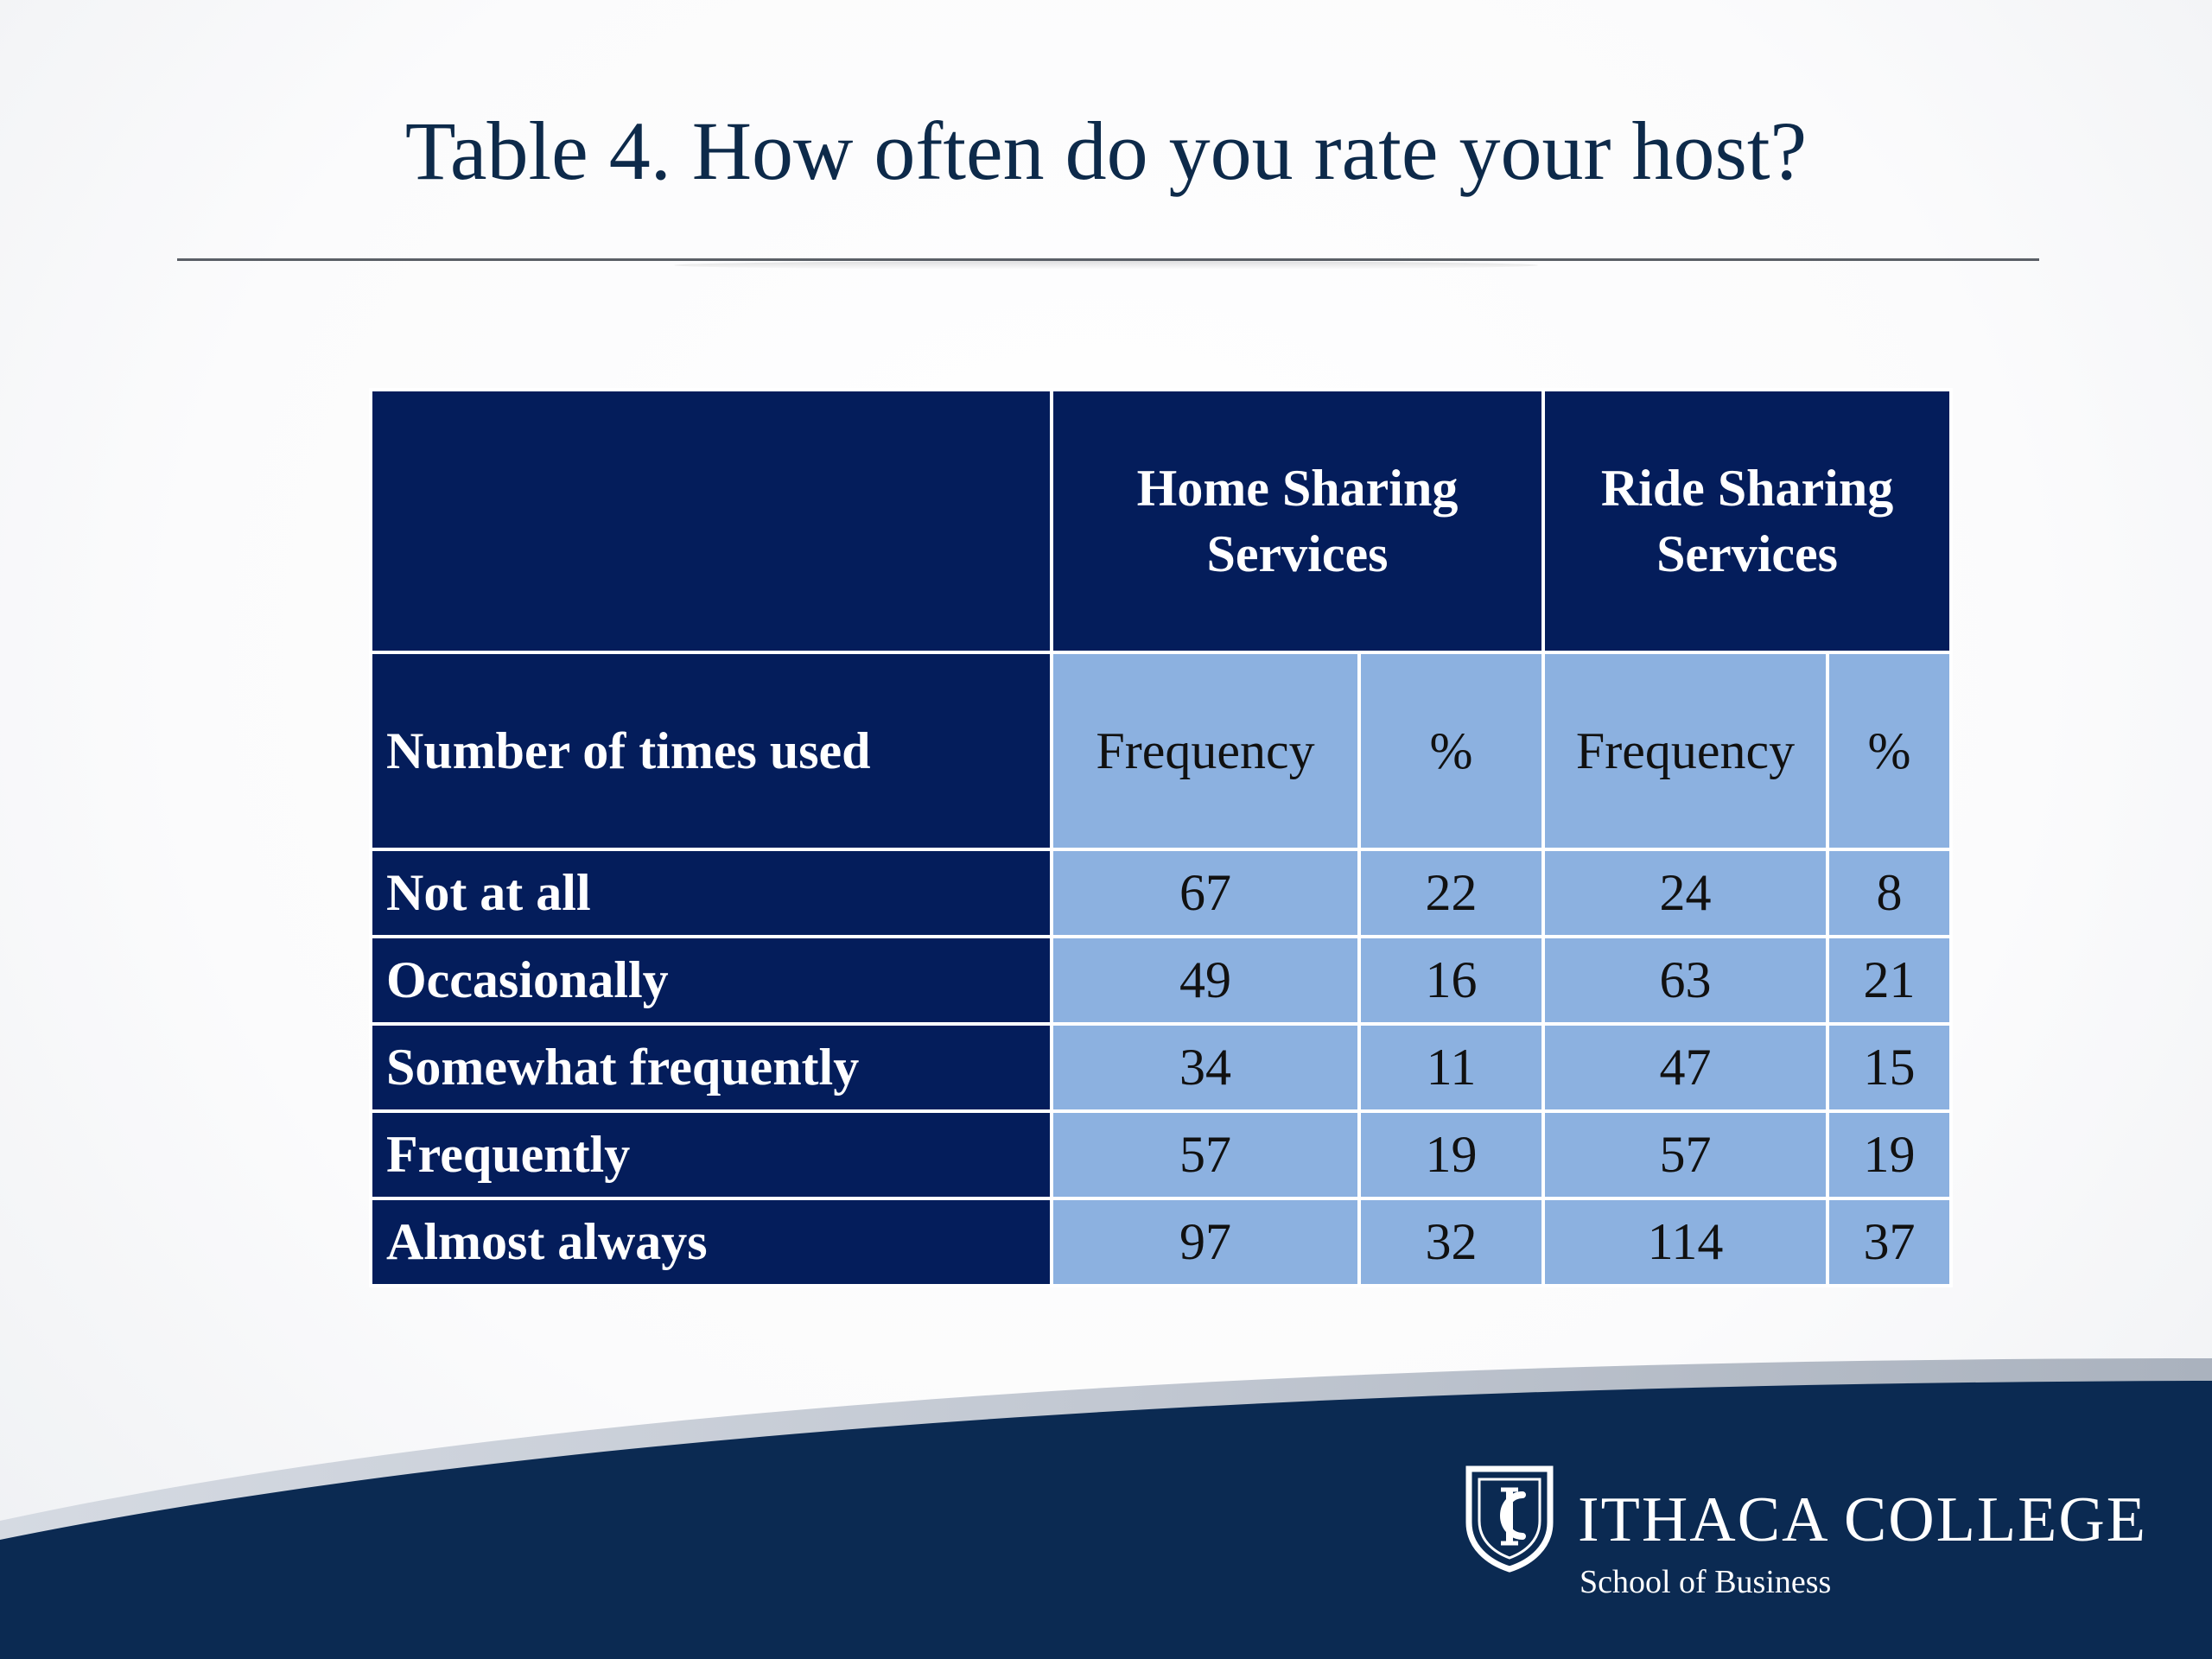 Image resolution: width=2212 pixels, height=1659 pixels. Describe the element at coordinates (1106, 265) in the screenshot. I see `title-rule-shadow` at that location.